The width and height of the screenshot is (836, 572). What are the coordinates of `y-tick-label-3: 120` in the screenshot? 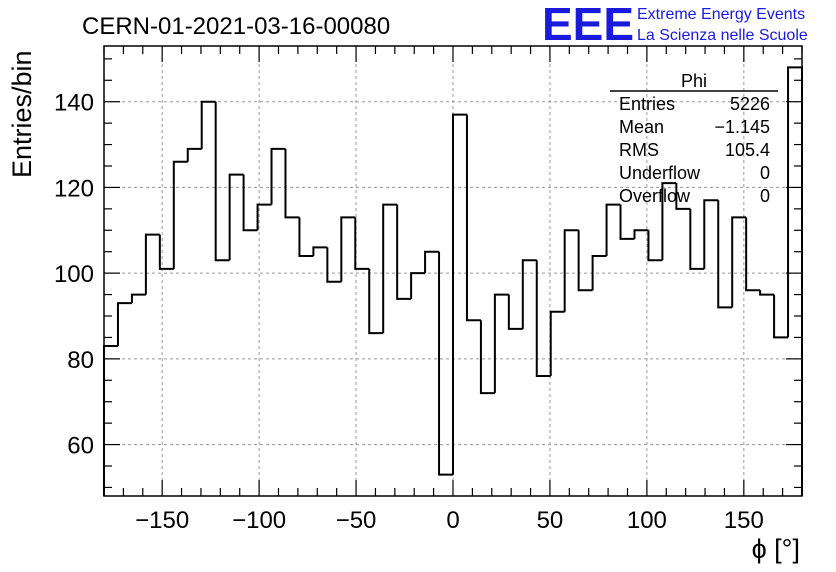 It's located at (74, 188).